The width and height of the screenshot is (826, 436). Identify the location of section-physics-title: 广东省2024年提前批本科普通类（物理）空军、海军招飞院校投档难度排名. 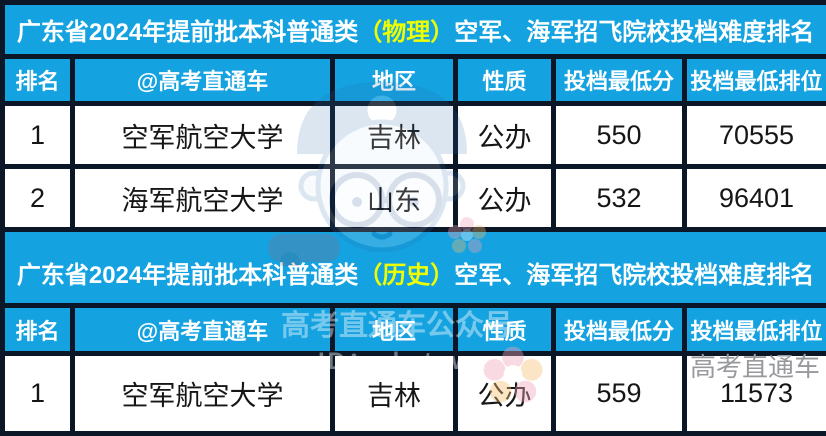
(414, 30).